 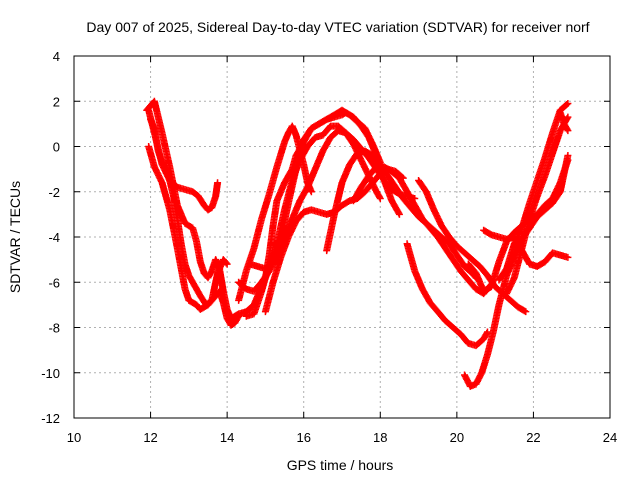 What do you see at coordinates (150, 437) in the screenshot?
I see `x-tick-label: 12` at bounding box center [150, 437].